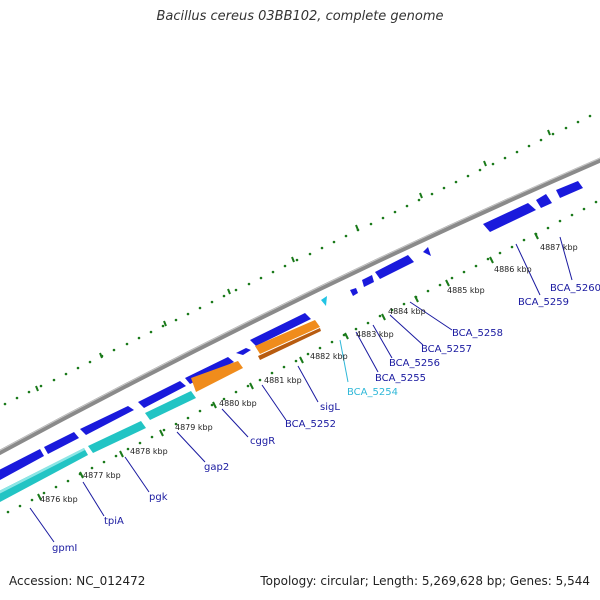 Image resolution: width=600 pixels, height=600 pixels. Describe the element at coordinates (477, 333) in the screenshot. I see `gene-label-bca-5258: BCA_5258` at that location.